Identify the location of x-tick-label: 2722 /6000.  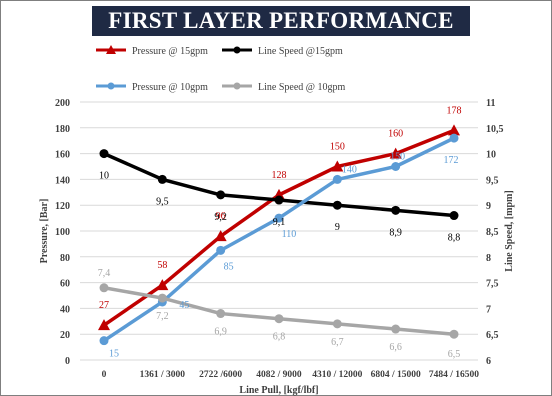
(220, 375).